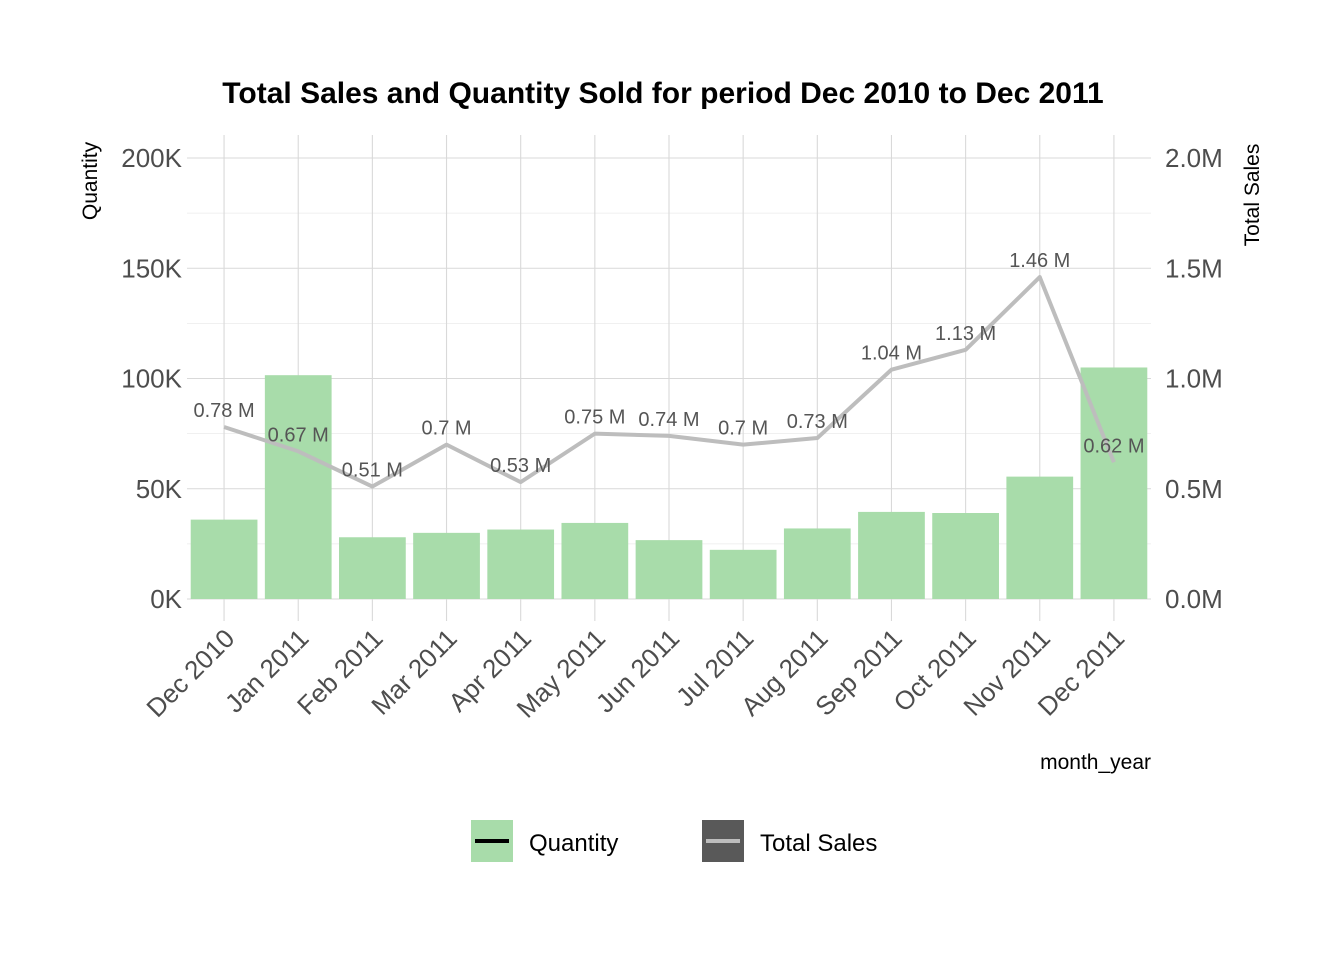 This screenshot has height=960, width=1344. What do you see at coordinates (1039, 261) in the screenshot?
I see `data-label-total-sales: 1.46 M` at bounding box center [1039, 261].